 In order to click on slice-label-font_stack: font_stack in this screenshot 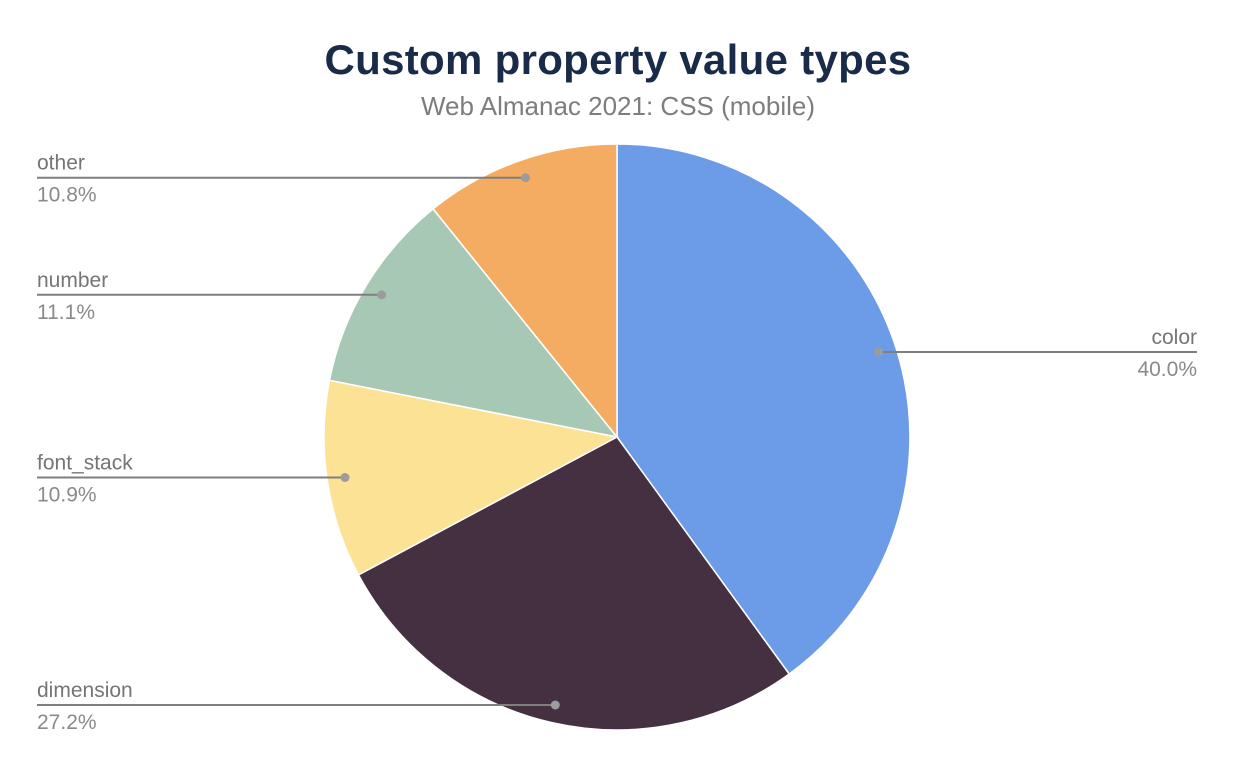, I will do `click(85, 463)`.